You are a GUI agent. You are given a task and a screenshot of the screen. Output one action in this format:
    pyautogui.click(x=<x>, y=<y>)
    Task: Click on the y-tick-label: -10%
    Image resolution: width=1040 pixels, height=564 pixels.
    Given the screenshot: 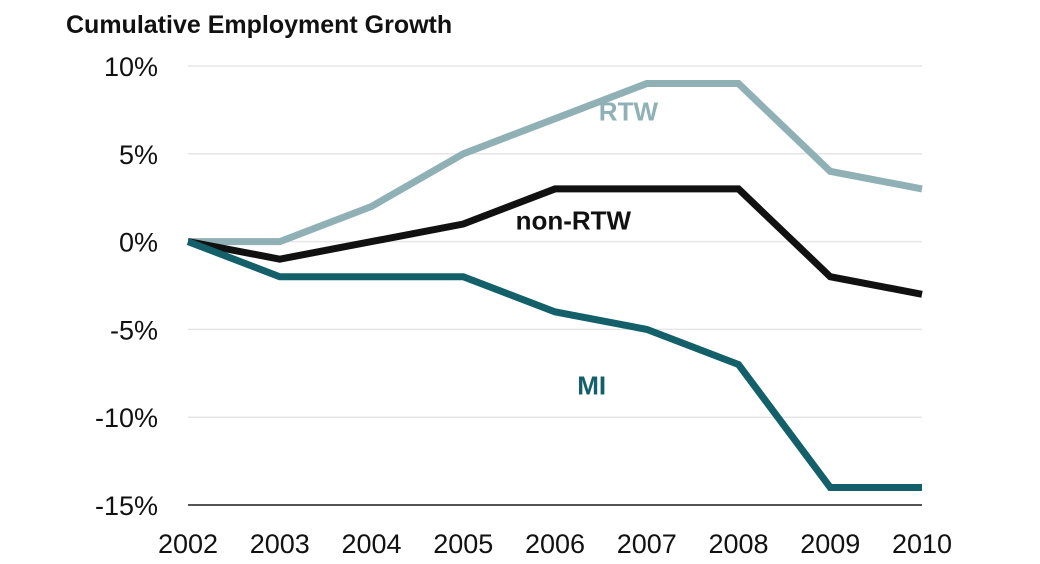 What is the action you would take?
    pyautogui.click(x=126, y=418)
    